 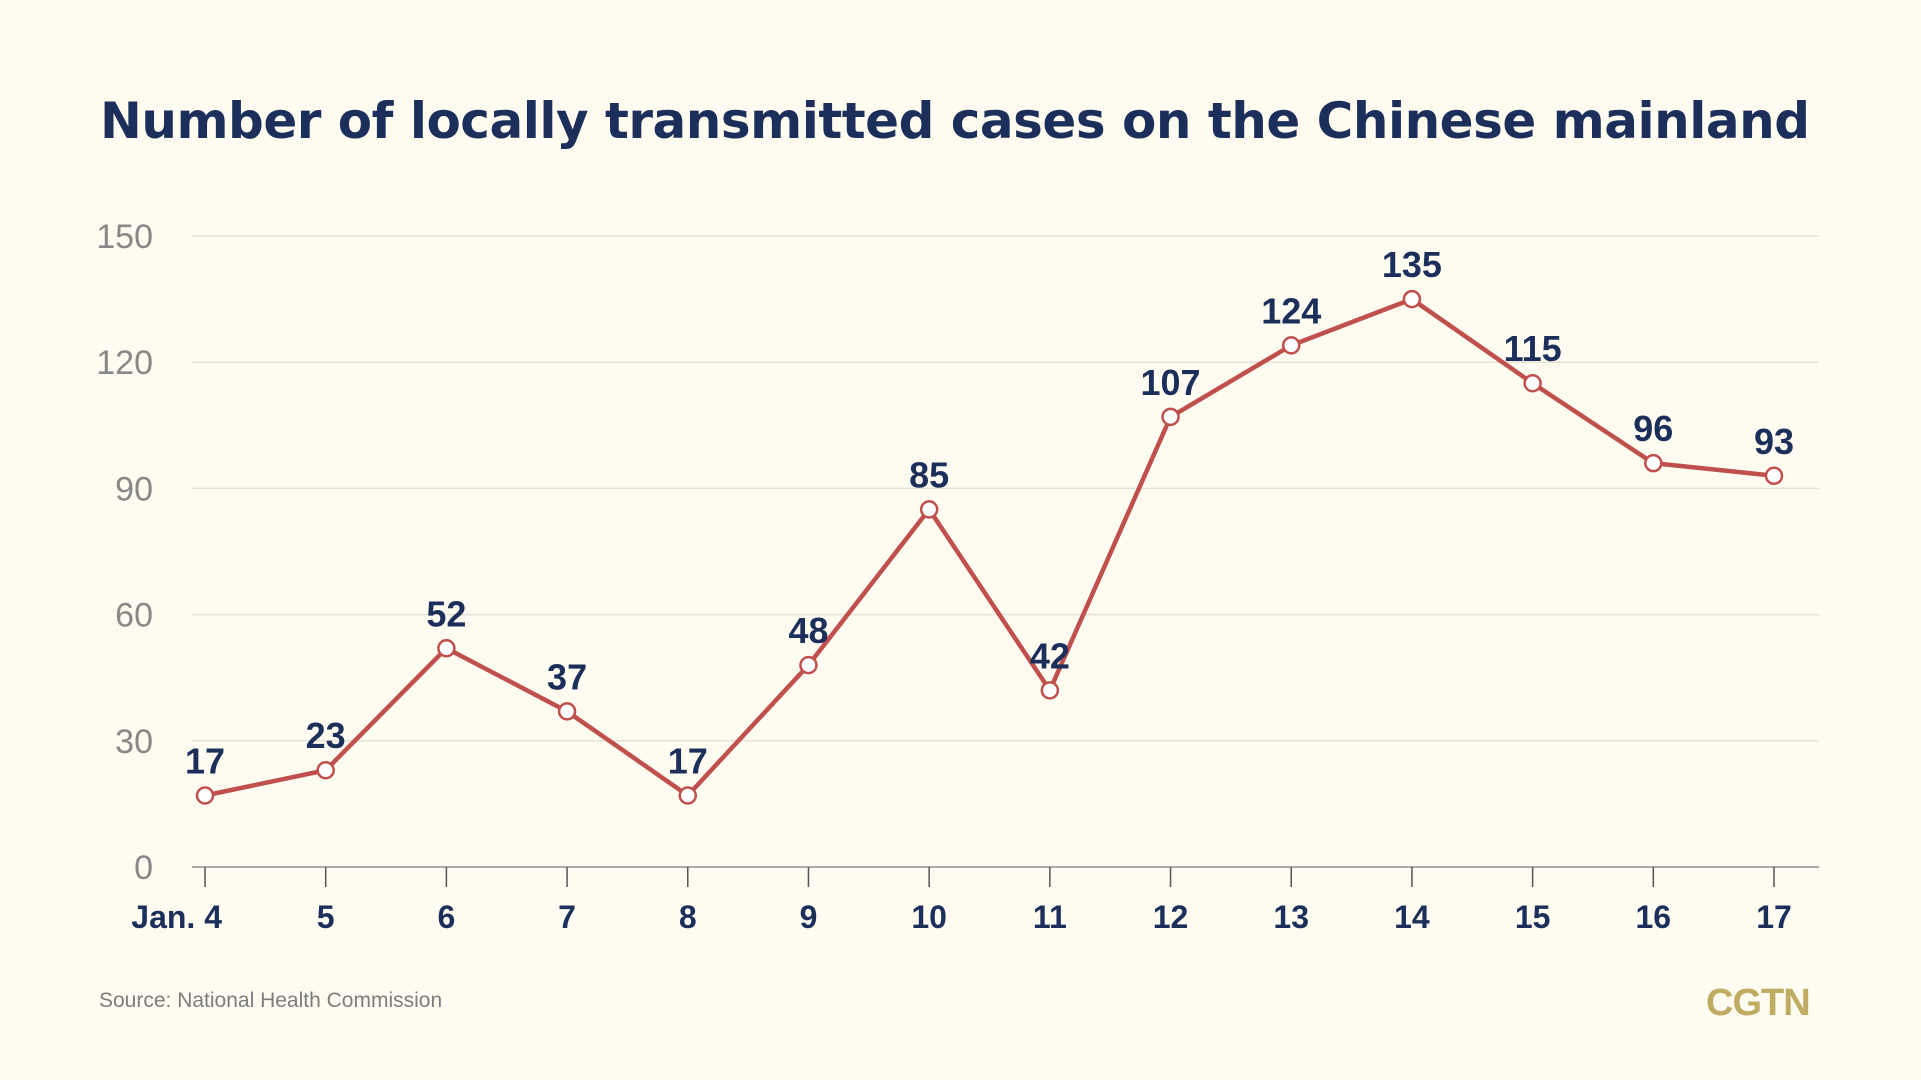 What do you see at coordinates (1171, 917) in the screenshot?
I see `x-tick-label: 12` at bounding box center [1171, 917].